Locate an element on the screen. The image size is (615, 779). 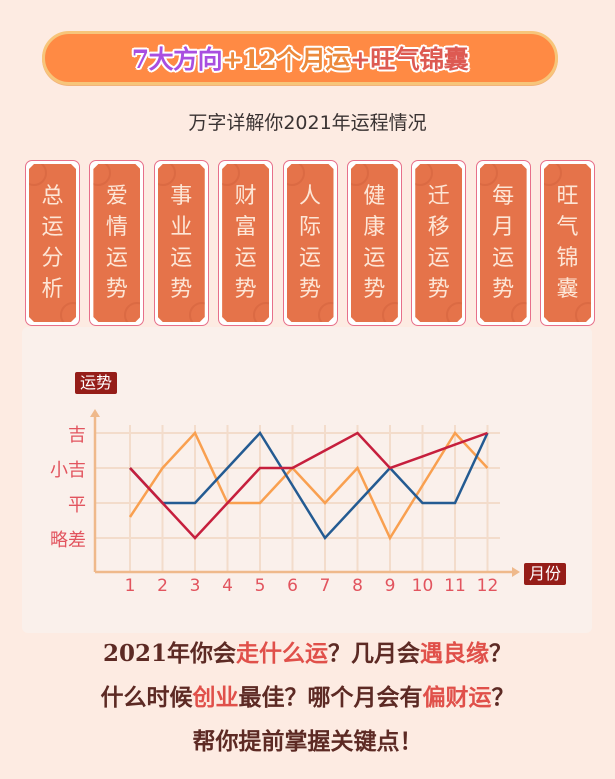
x-tick-label: 1 is located at coordinates (130, 586).